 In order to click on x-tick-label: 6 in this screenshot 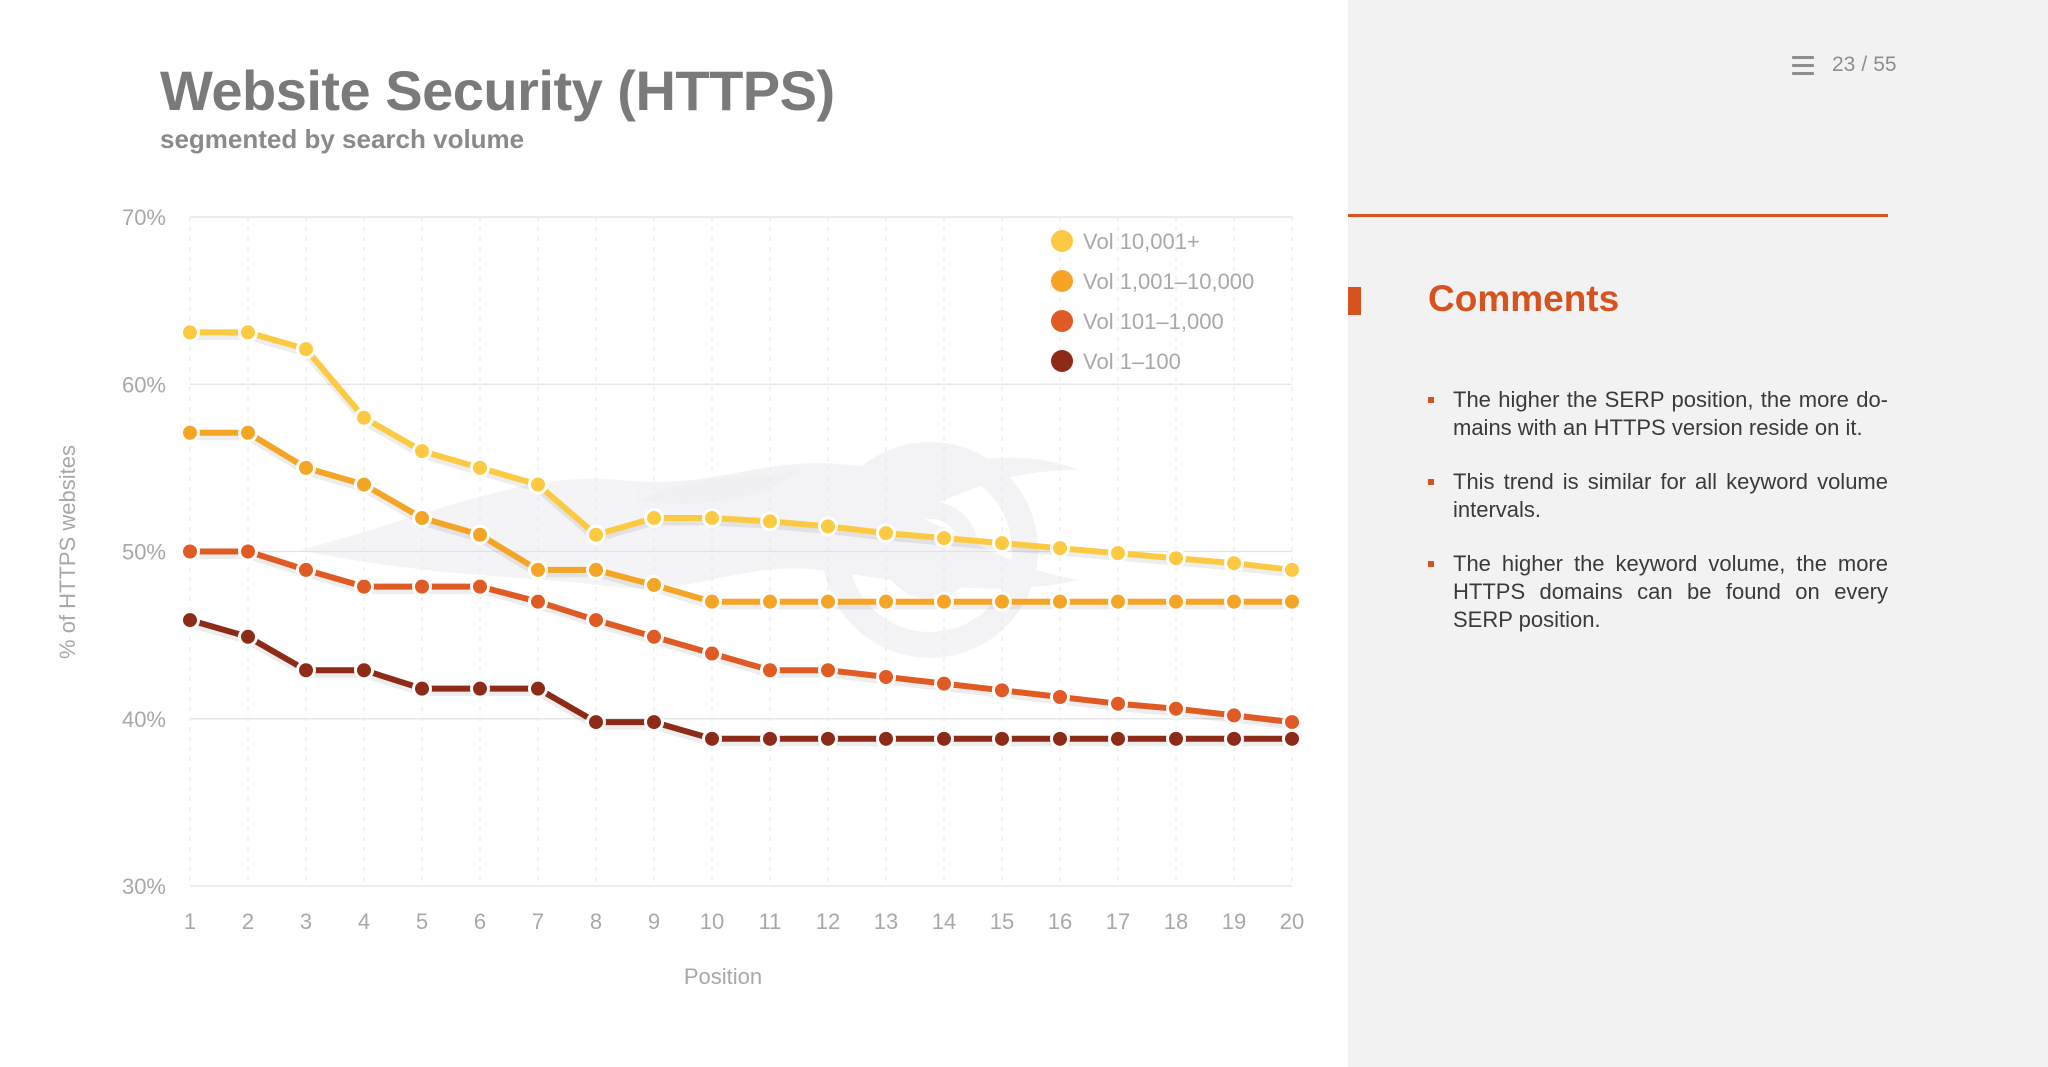, I will do `click(480, 921)`.